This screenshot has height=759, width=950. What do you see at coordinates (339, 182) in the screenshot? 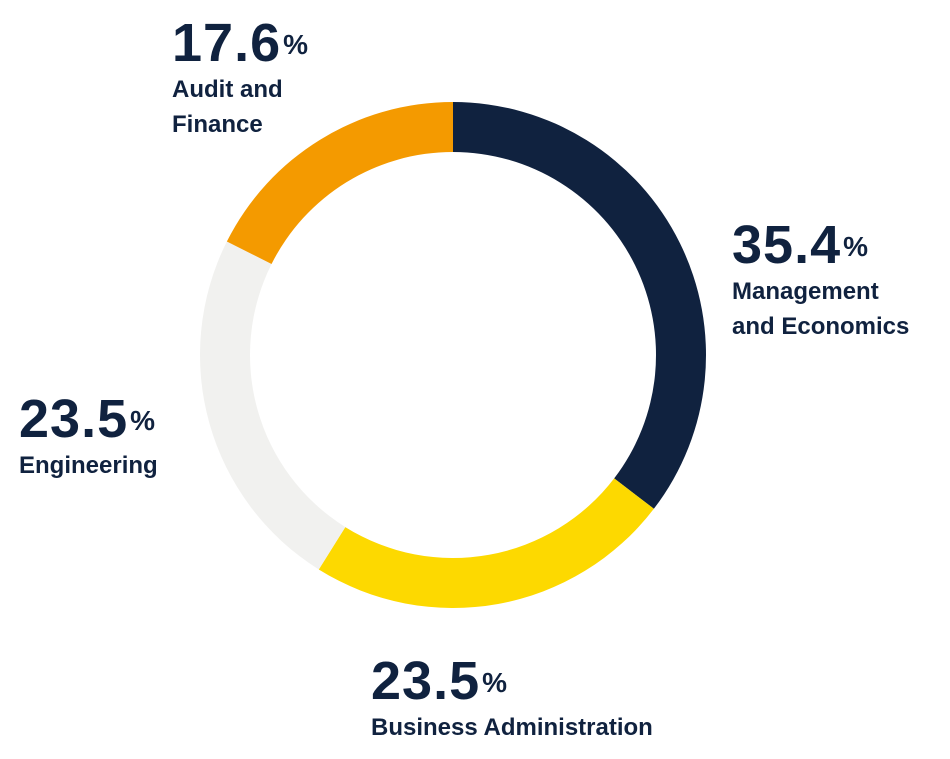
I see `donut-slice-audit` at bounding box center [339, 182].